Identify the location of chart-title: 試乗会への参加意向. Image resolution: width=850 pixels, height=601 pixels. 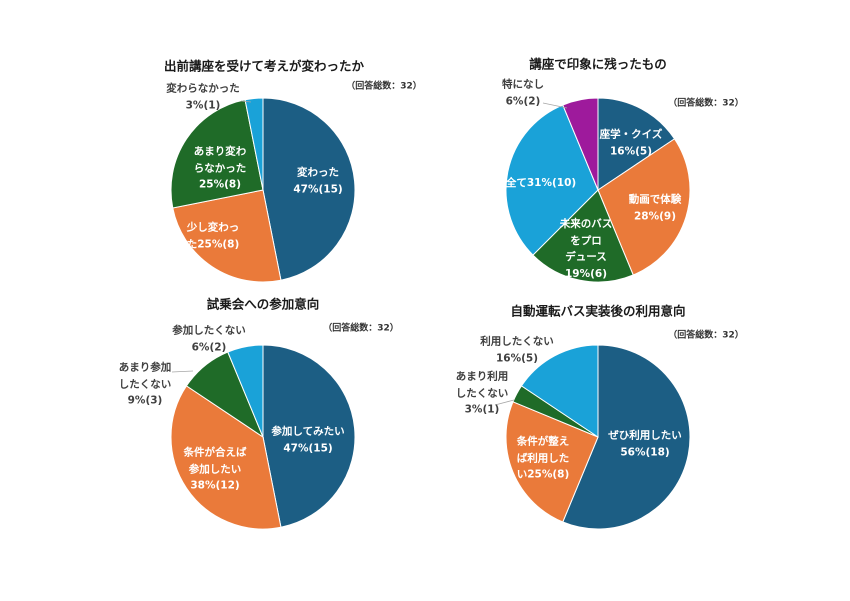
(263, 304).